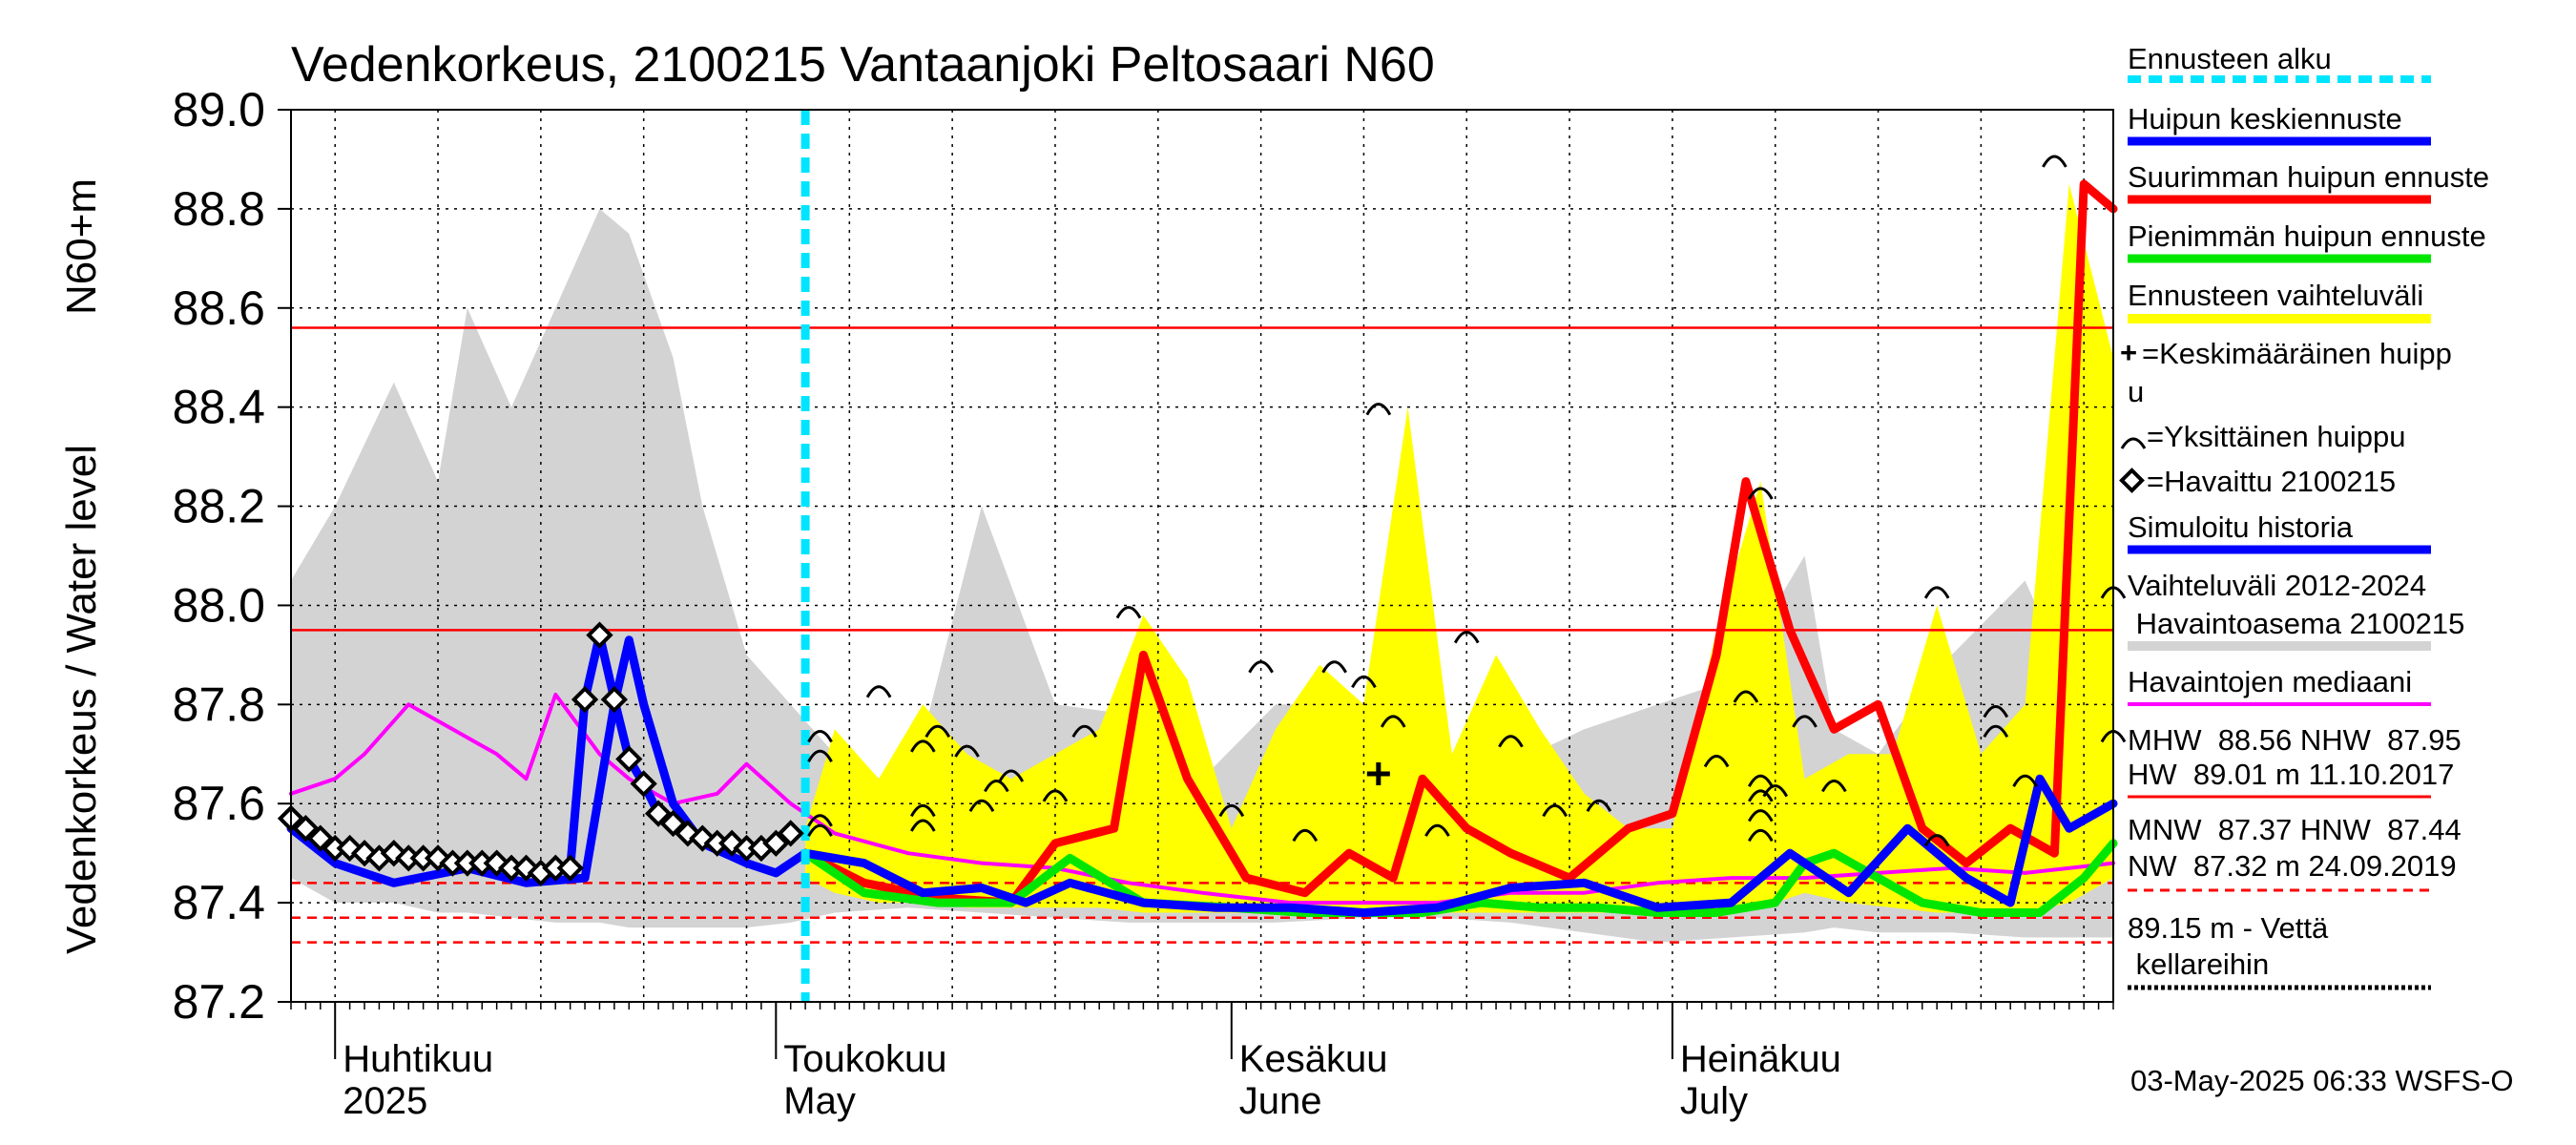 This screenshot has width=2576, height=1145. Describe the element at coordinates (819, 1101) in the screenshot. I see `x-month-label-en: May` at that location.